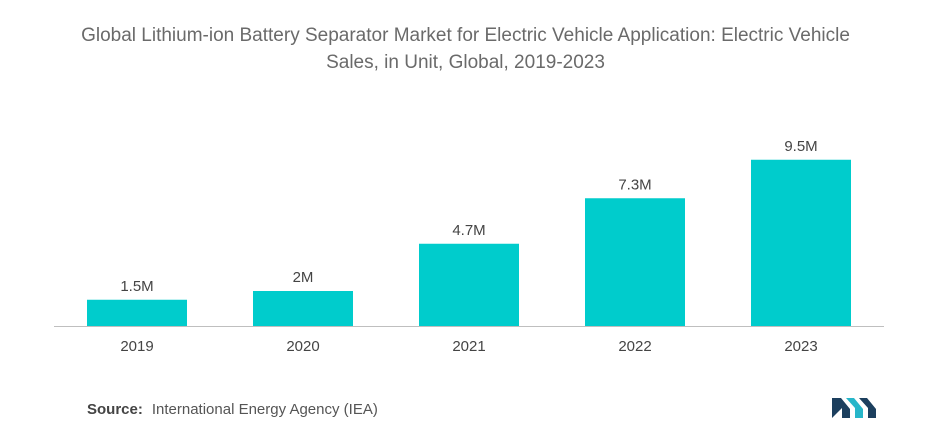 This screenshot has height=435, width=931. I want to click on data-label-2023: 9.5M, so click(800, 146).